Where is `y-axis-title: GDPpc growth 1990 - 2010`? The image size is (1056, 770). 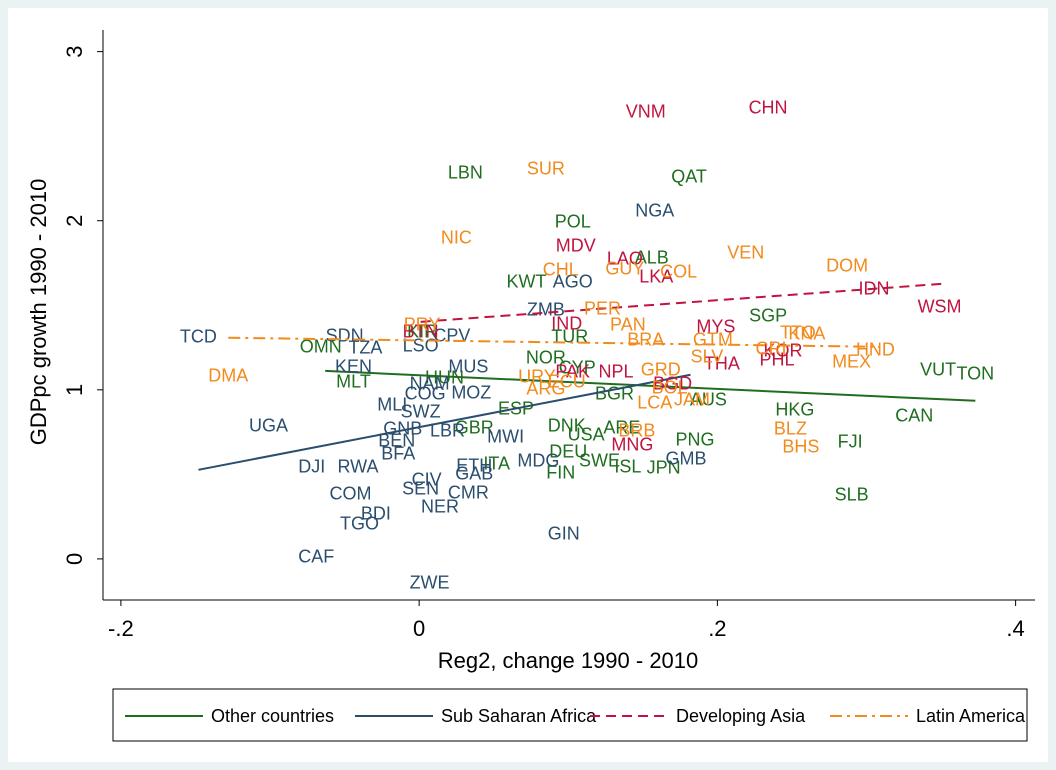 y-axis-title: GDPpc growth 1990 - 2010 is located at coordinates (38, 312).